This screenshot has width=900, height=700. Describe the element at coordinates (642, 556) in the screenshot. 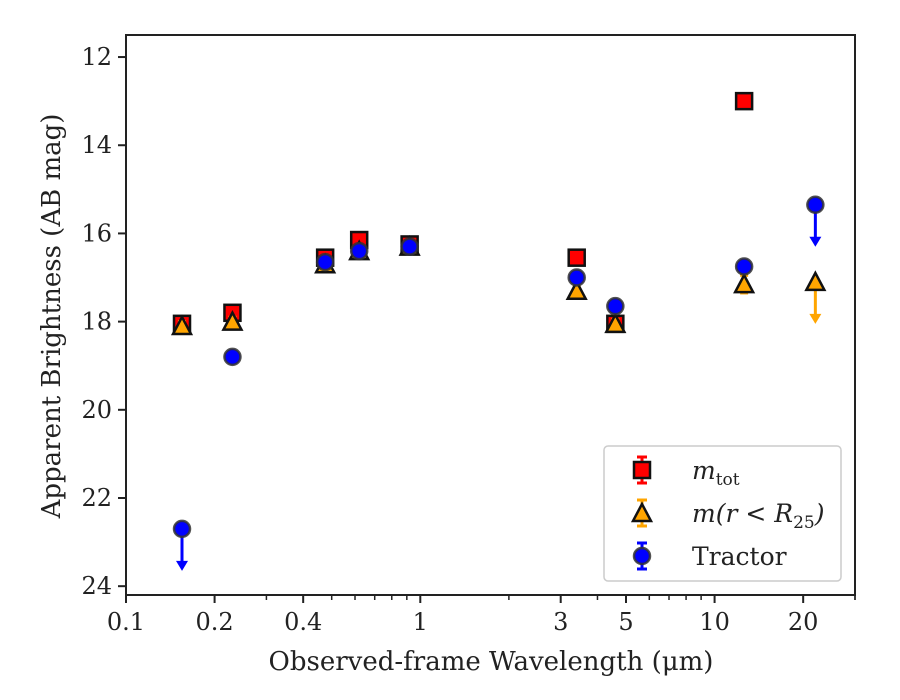

I see `legend-marker-circle` at that location.